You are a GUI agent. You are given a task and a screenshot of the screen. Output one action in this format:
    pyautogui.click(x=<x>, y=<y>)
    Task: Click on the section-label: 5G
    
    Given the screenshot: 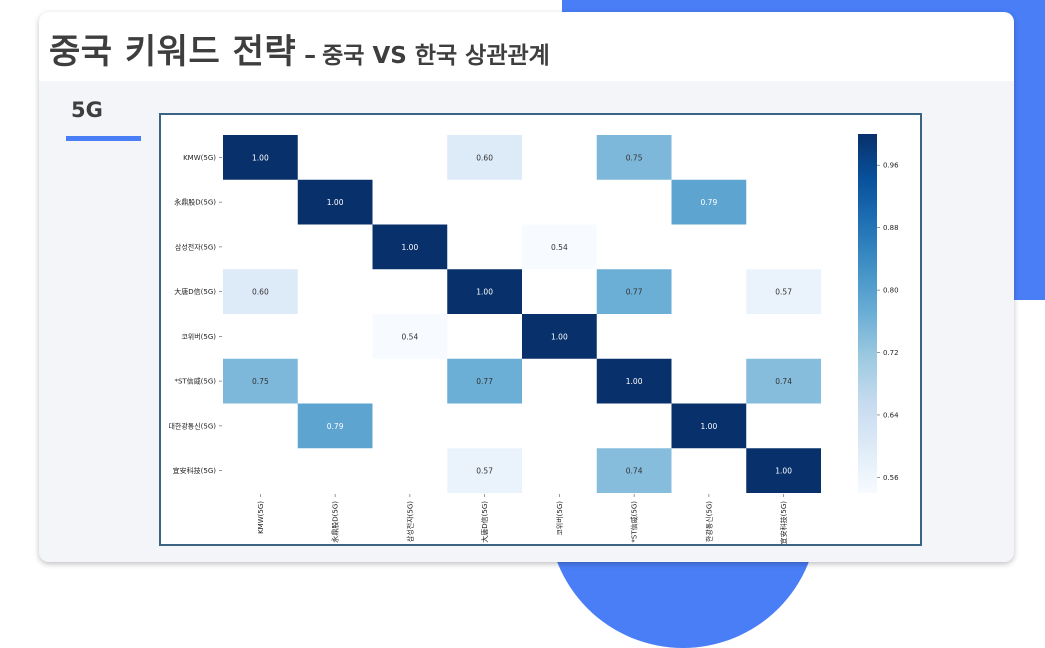 What is the action you would take?
    pyautogui.click(x=87, y=110)
    